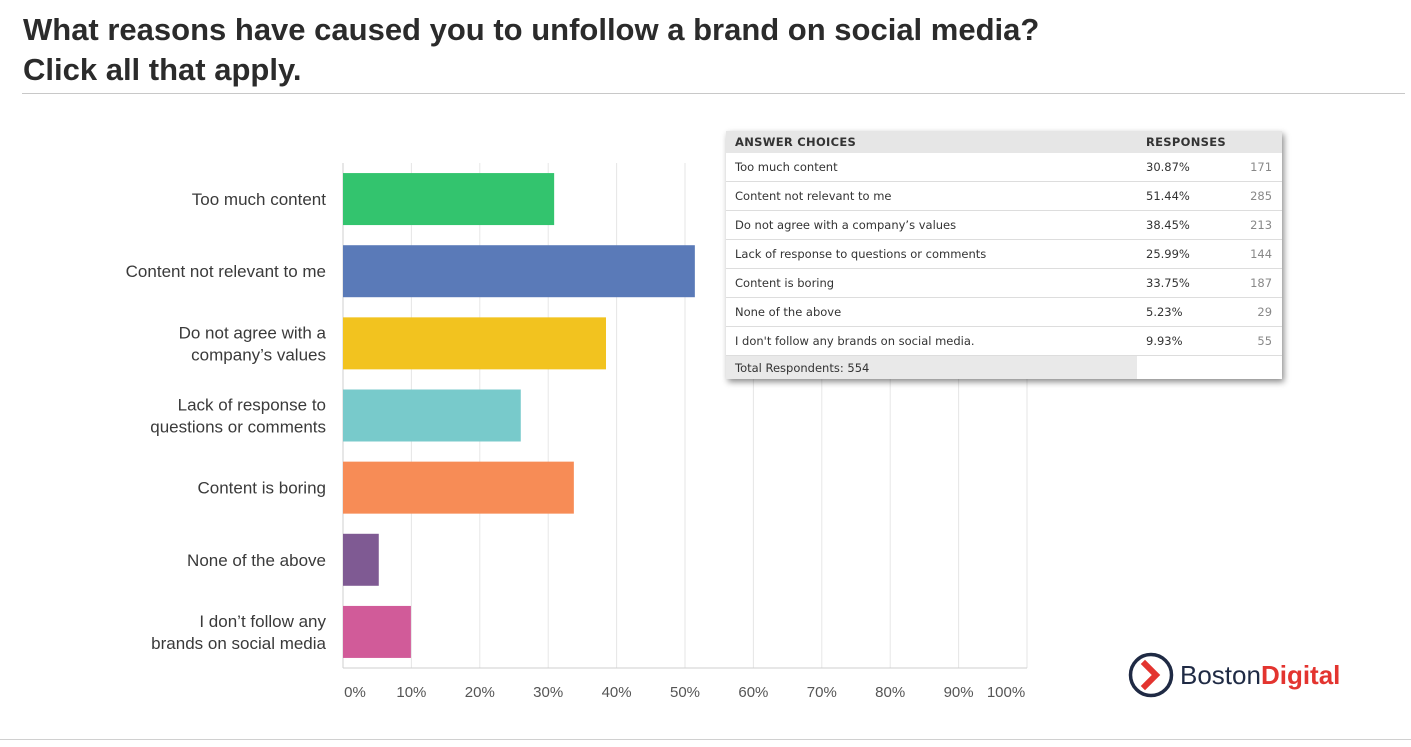 The height and width of the screenshot is (747, 1411). I want to click on table-cell-percent: 33.75%, so click(1172, 283).